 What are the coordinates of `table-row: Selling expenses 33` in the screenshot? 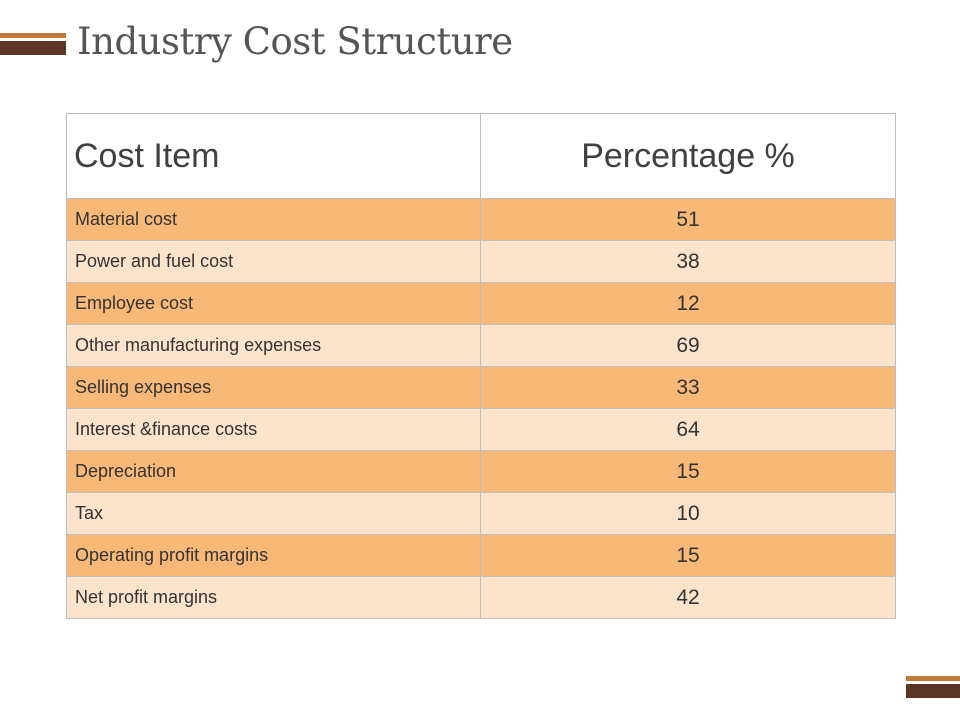 It's located at (481, 387).